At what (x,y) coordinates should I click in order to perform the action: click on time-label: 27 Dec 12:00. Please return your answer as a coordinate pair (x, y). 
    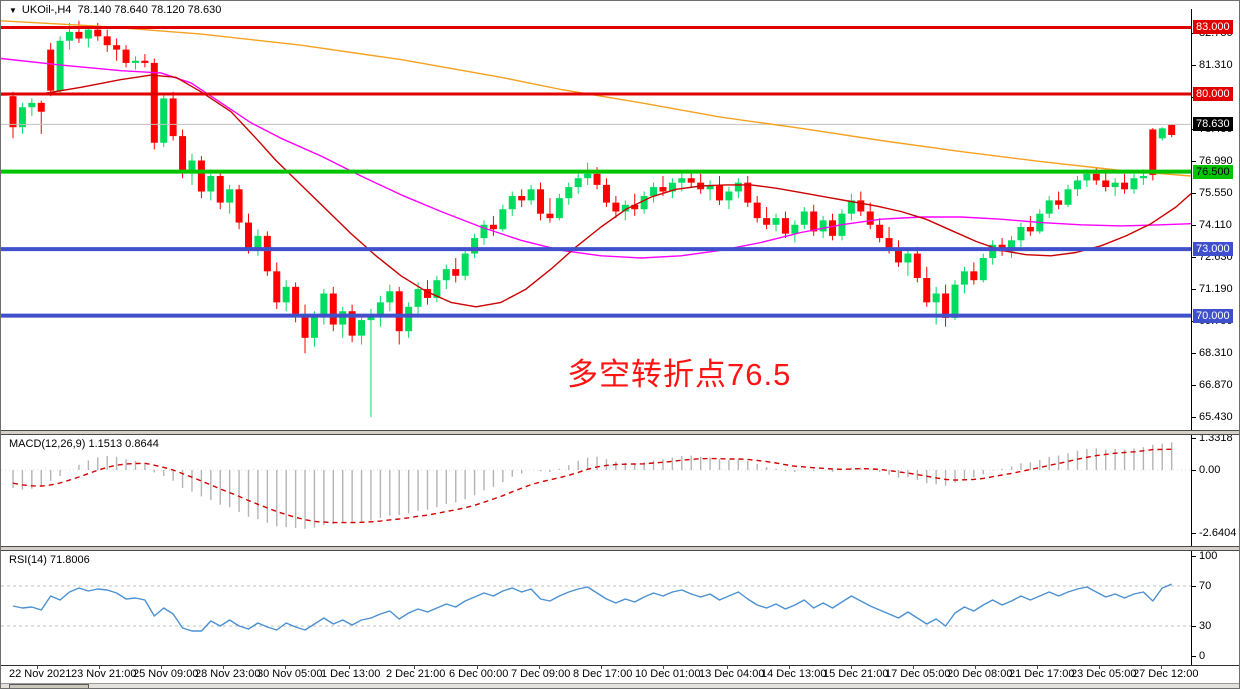
    Looking at the image, I should click on (1166, 674).